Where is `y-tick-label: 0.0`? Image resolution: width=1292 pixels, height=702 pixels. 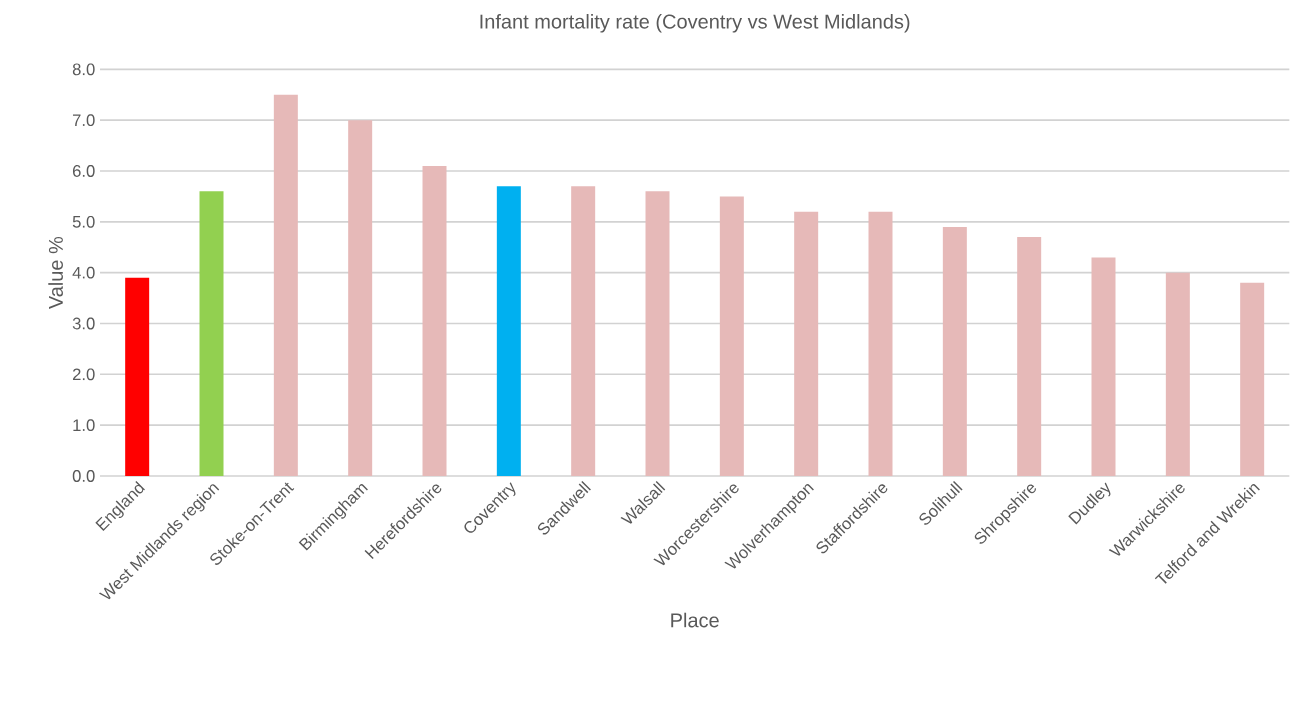
y-tick-label: 0.0 is located at coordinates (83, 476).